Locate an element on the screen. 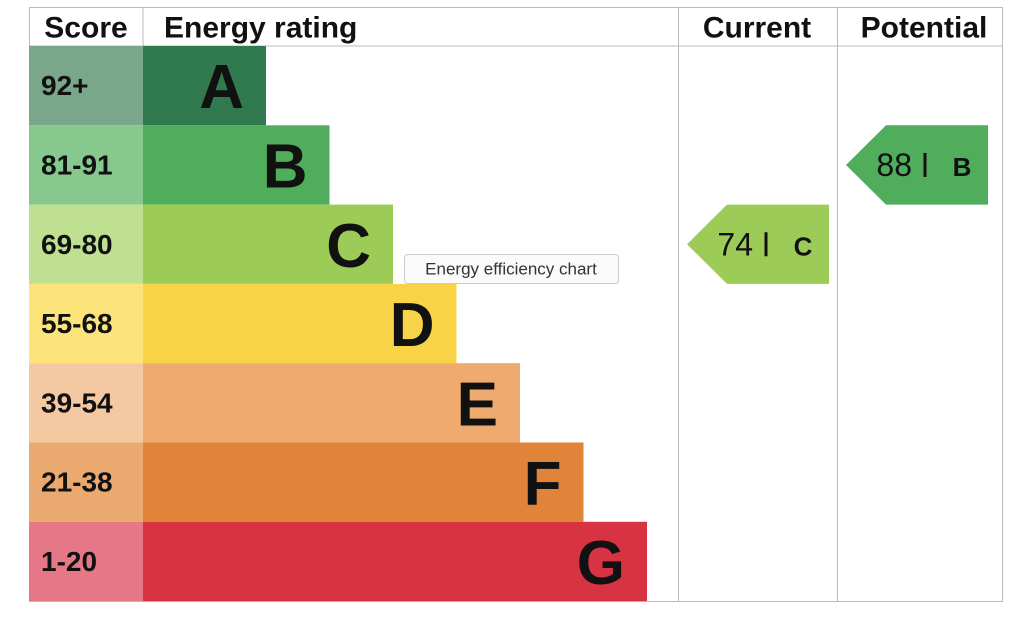  header-potential: Potential is located at coordinates (924, 28).